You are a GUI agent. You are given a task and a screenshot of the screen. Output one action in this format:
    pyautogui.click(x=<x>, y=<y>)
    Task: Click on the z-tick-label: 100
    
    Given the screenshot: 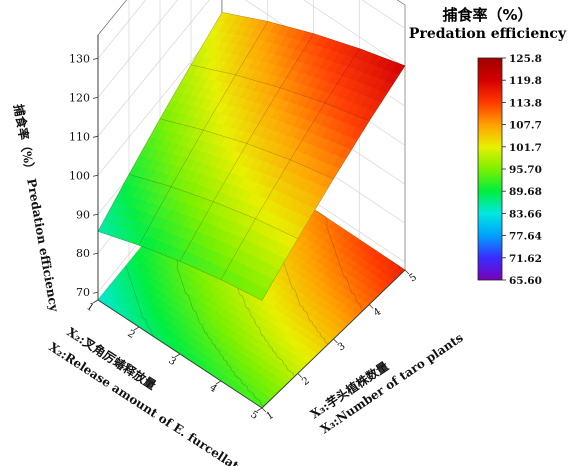 What is the action you would take?
    pyautogui.click(x=79, y=175)
    